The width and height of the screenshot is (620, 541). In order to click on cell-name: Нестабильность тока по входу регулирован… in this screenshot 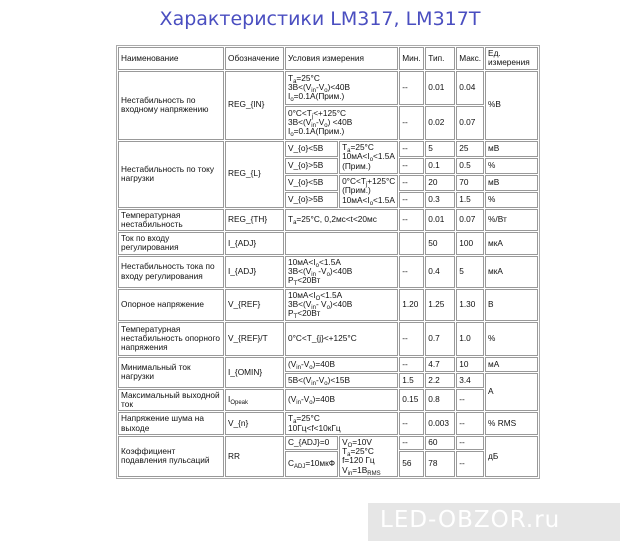, I will do `click(171, 271)`.